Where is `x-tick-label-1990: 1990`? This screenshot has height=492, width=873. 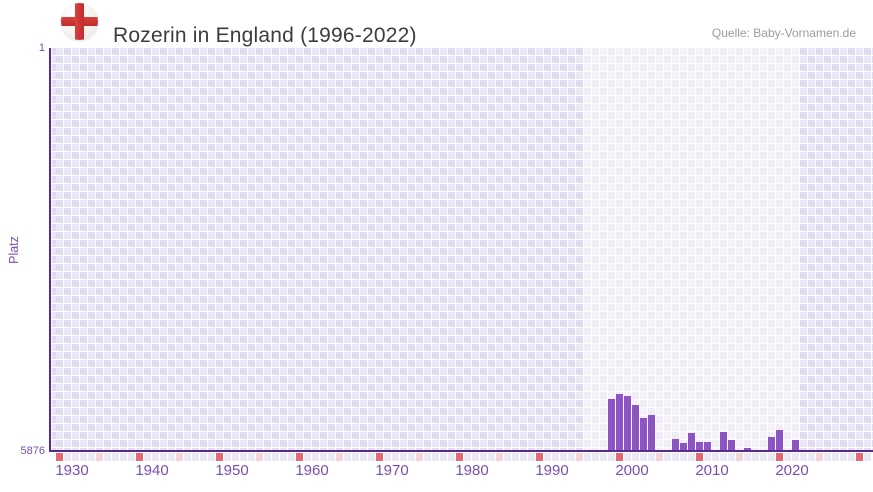 x-tick-label-1990: 1990 is located at coordinates (552, 470).